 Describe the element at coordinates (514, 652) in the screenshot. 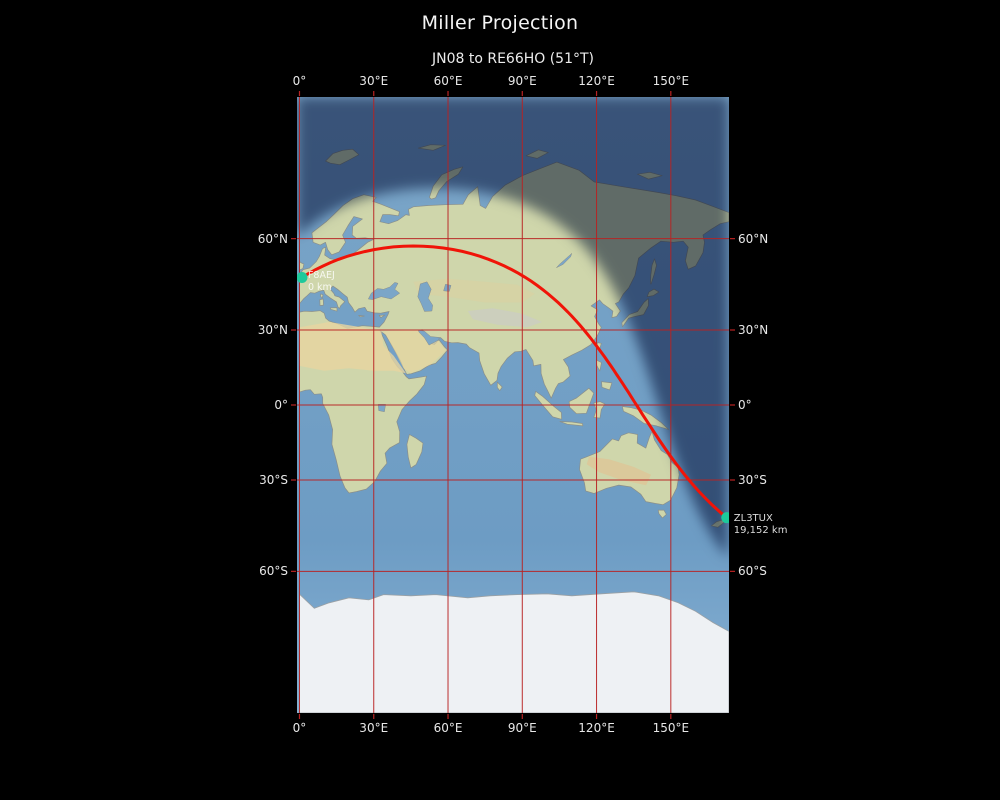

I see `antarctica` at that location.